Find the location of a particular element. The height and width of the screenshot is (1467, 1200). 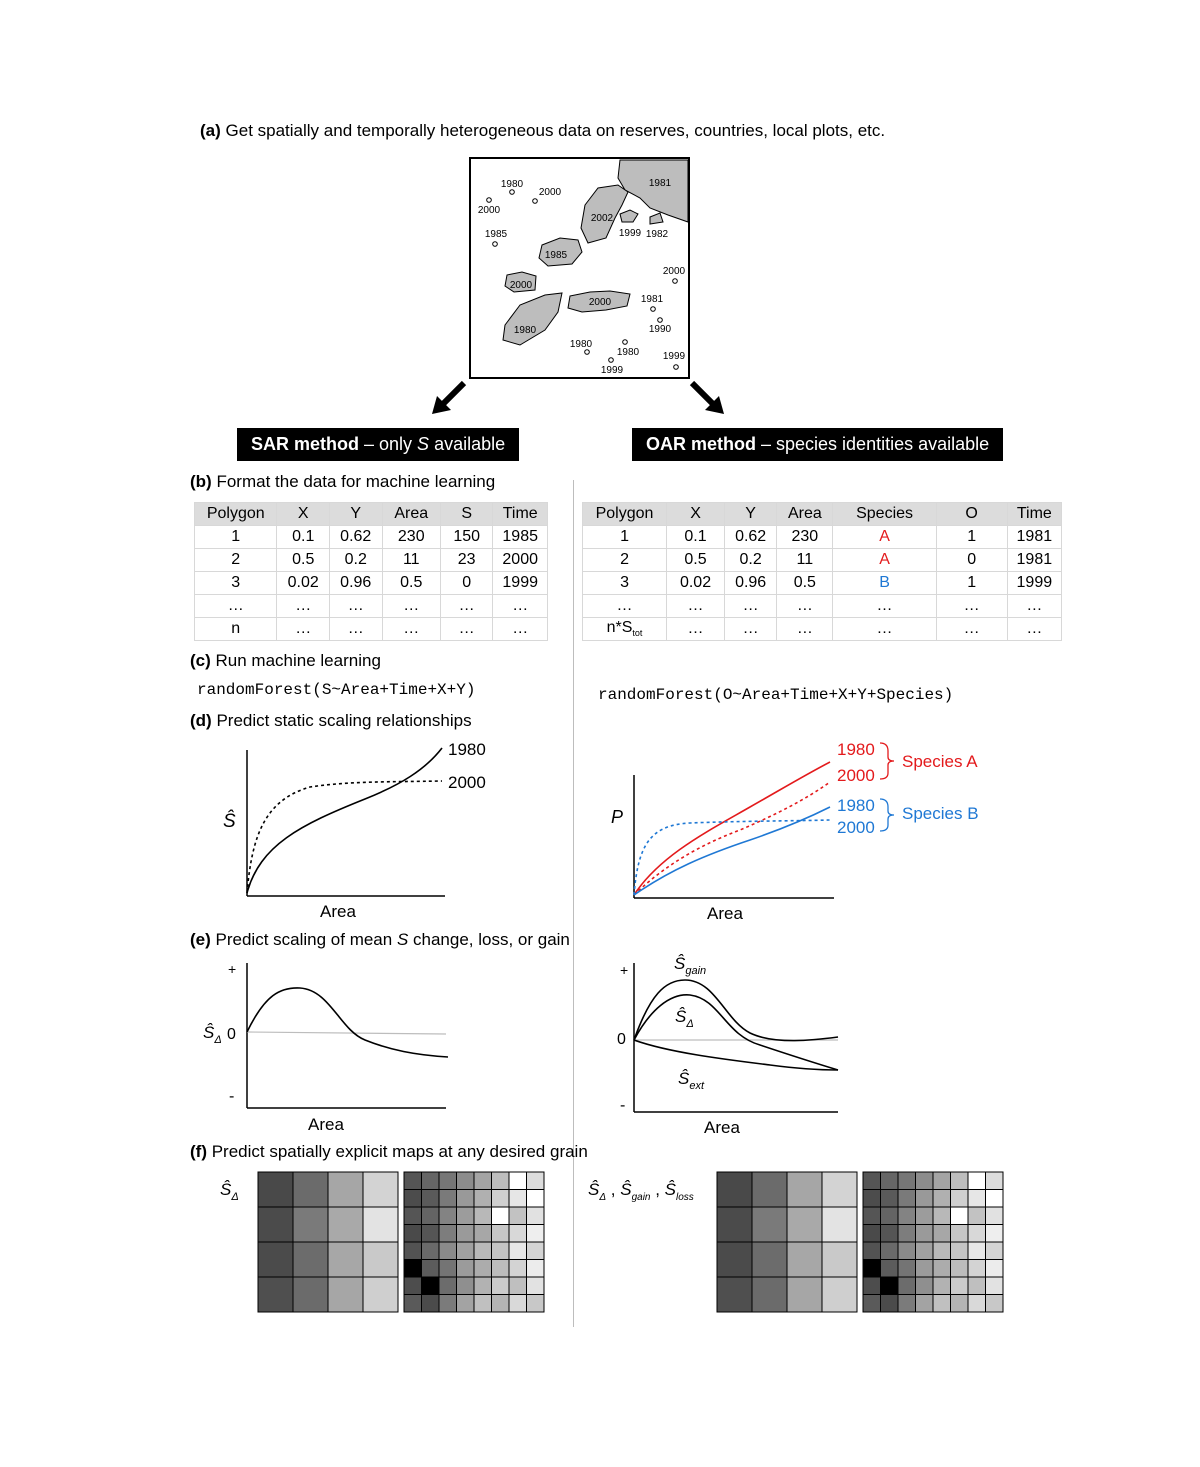

polygon-label: 1981 is located at coordinates (660, 183).